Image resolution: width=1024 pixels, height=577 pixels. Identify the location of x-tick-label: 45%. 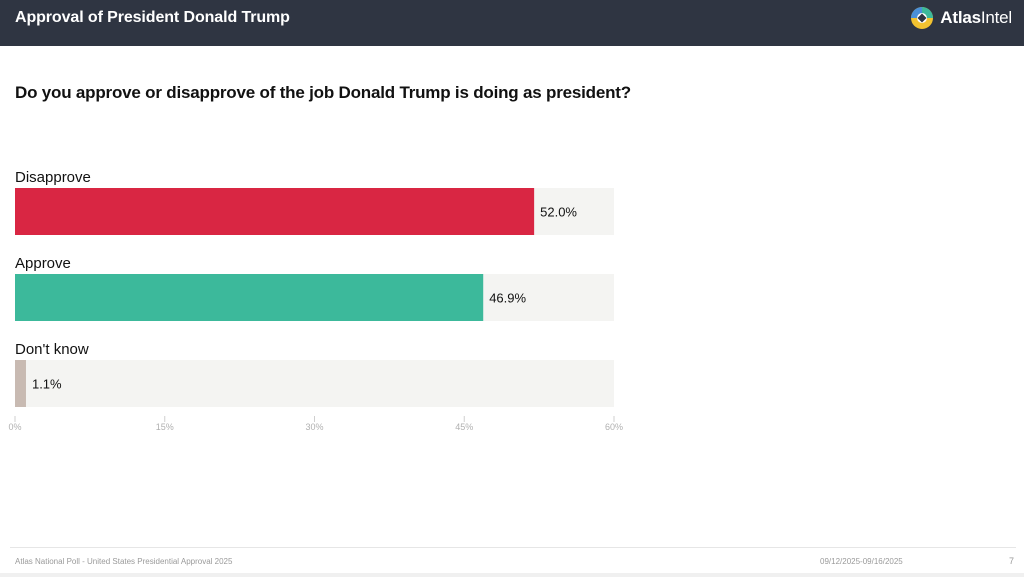
(464, 427).